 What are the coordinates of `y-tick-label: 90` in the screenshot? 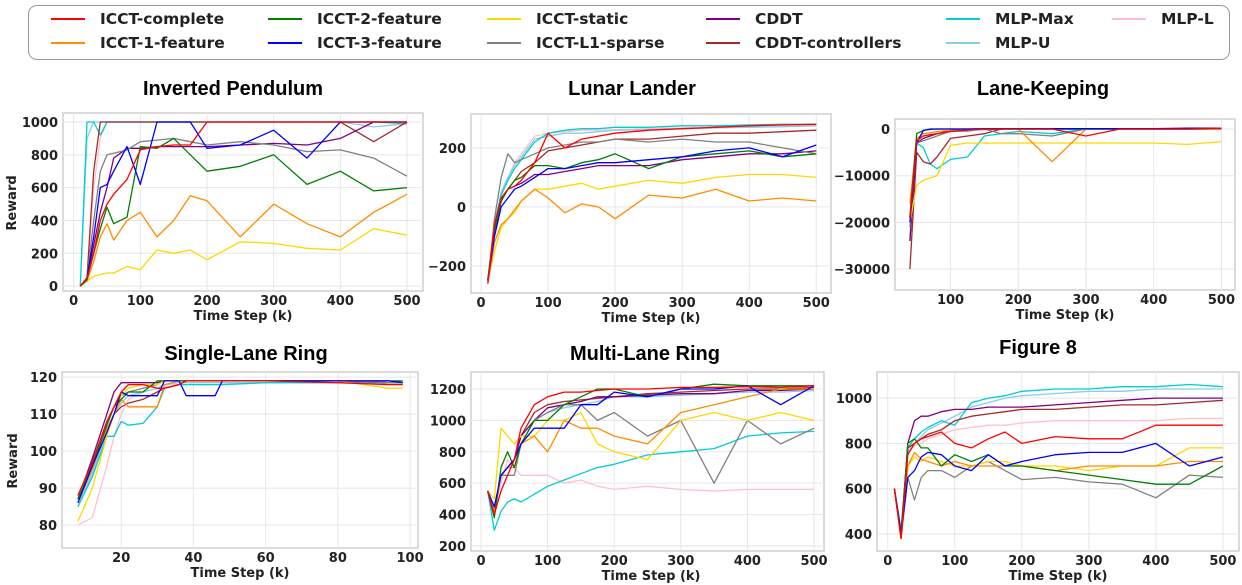 It's located at (48, 489).